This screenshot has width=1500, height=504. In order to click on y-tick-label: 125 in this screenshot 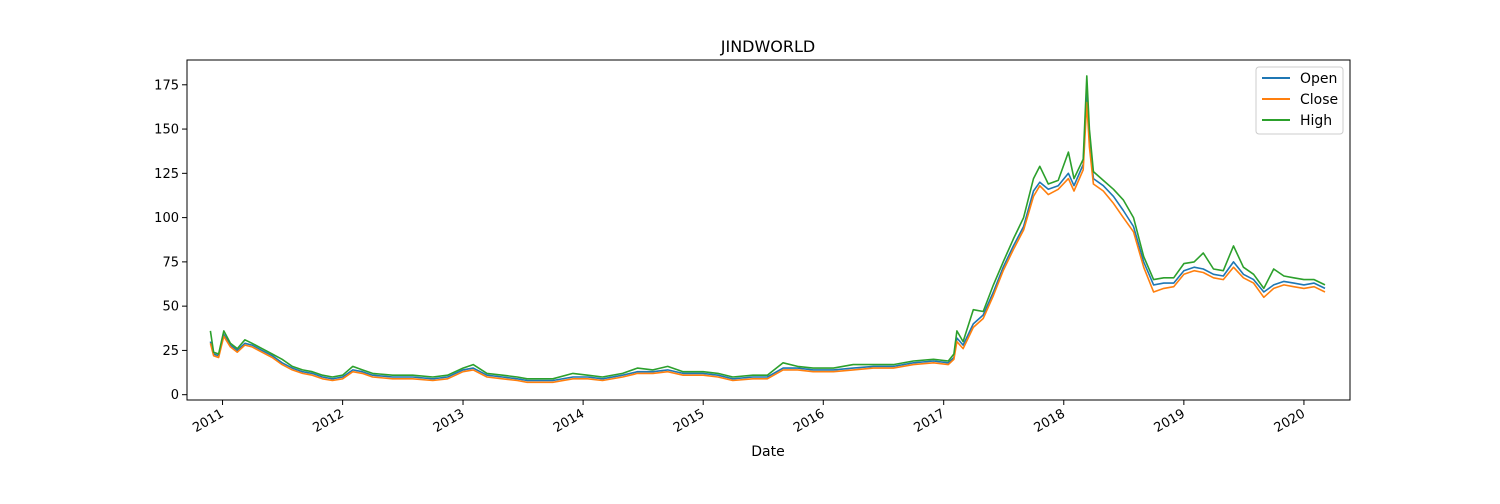, I will do `click(166, 174)`.